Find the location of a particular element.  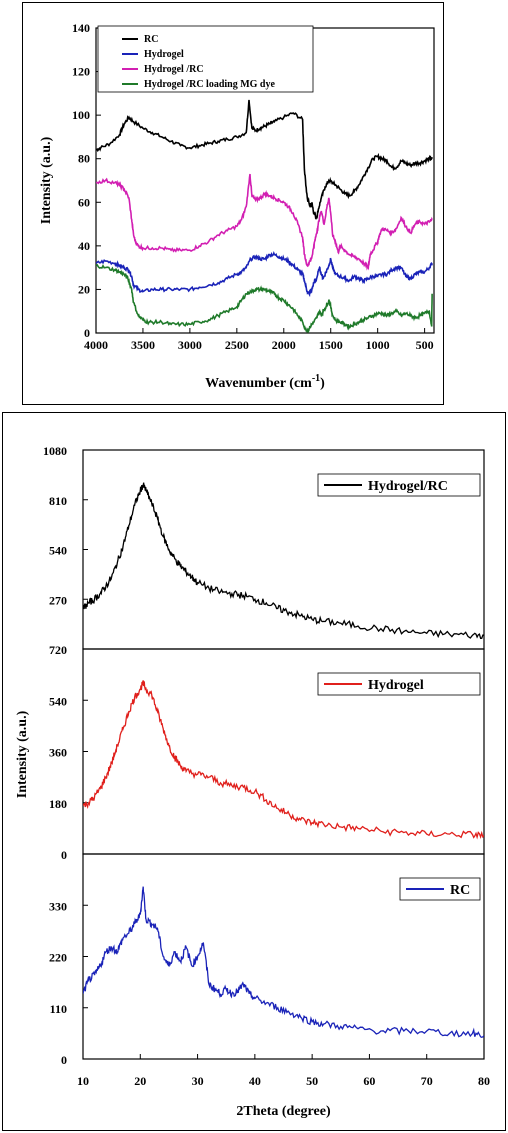

x-tick-label: 2500 is located at coordinates (237, 345).